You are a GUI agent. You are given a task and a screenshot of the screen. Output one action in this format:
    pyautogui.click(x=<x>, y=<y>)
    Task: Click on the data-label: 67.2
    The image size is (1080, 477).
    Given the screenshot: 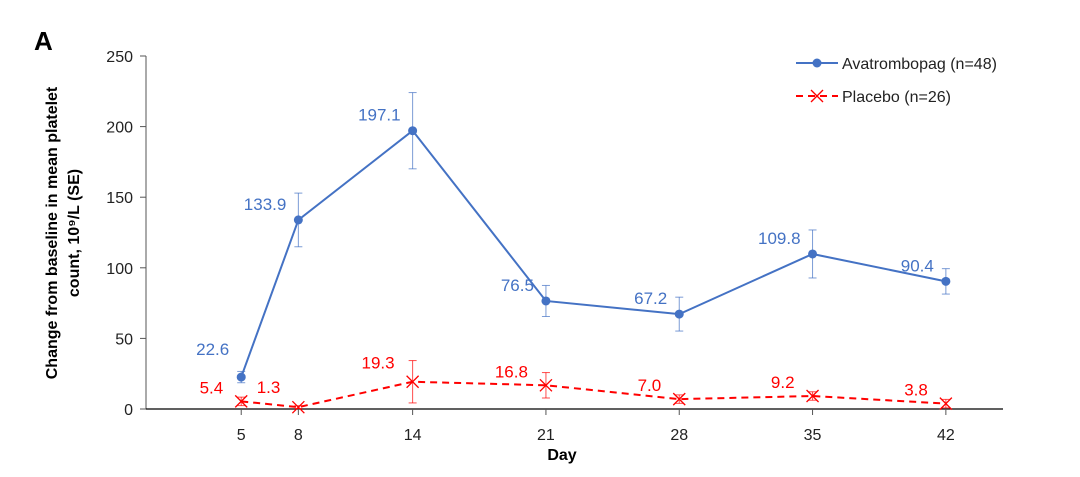 What is the action you would take?
    pyautogui.click(x=650, y=298)
    